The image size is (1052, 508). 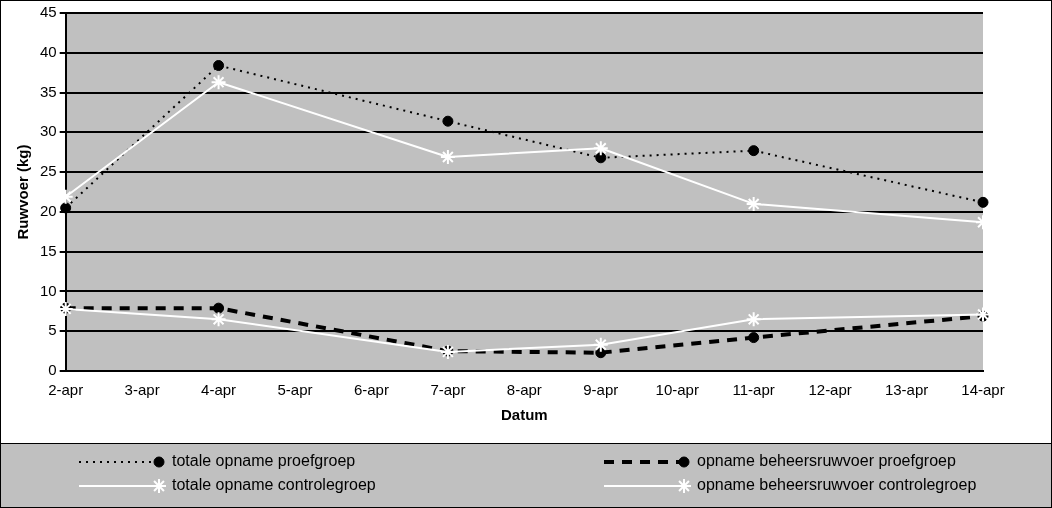 I want to click on x-tick-label: 4-apr, so click(x=219, y=390).